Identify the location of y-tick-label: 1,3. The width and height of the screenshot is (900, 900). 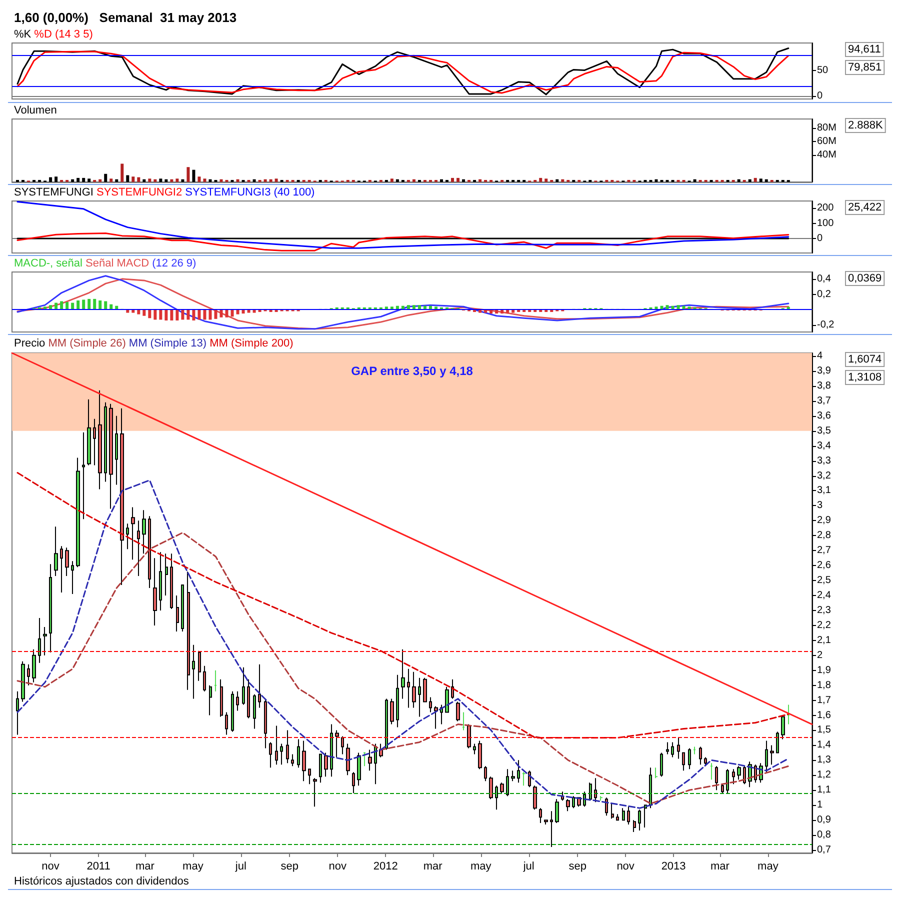
(824, 760).